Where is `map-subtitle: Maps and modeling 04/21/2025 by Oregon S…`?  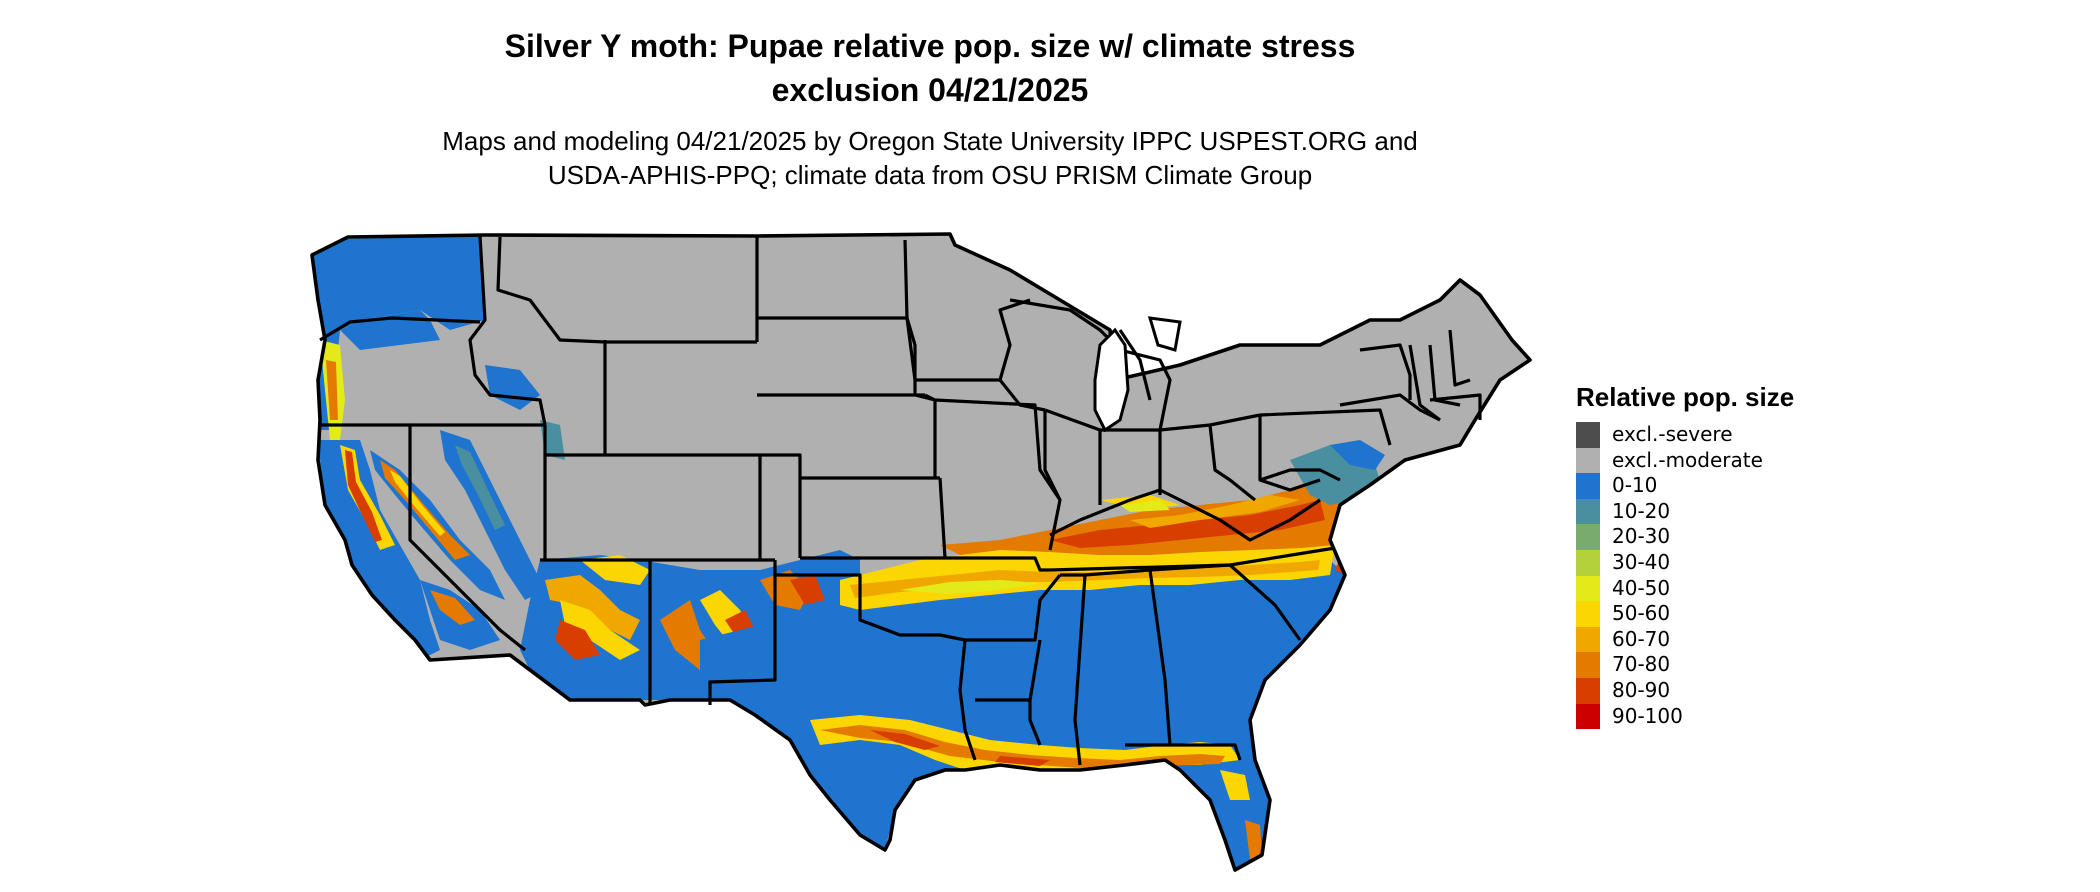
map-subtitle: Maps and modeling 04/21/2025 by Oregon S… is located at coordinates (930, 158).